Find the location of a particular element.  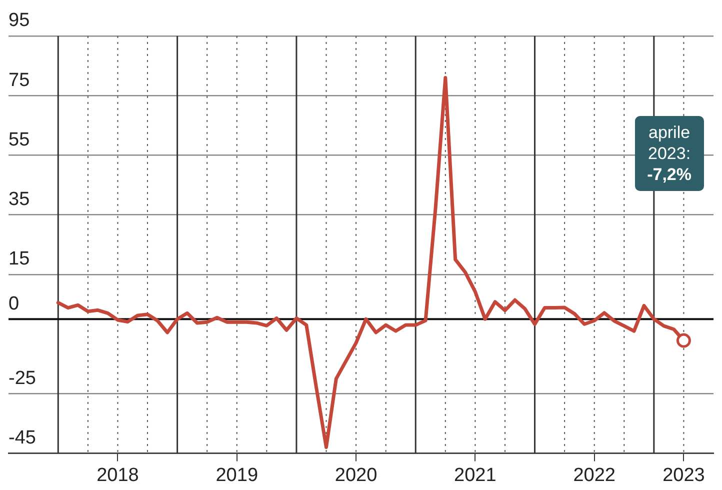

y-tick-label: 35 is located at coordinates (19, 199).